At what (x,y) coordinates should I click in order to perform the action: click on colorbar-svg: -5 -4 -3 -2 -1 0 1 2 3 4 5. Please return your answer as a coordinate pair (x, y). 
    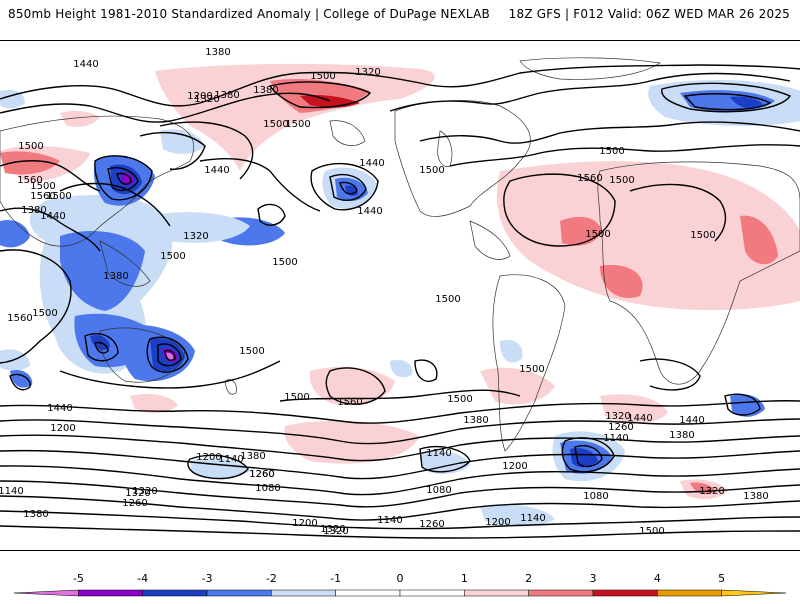
    Looking at the image, I should click on (400, 584).